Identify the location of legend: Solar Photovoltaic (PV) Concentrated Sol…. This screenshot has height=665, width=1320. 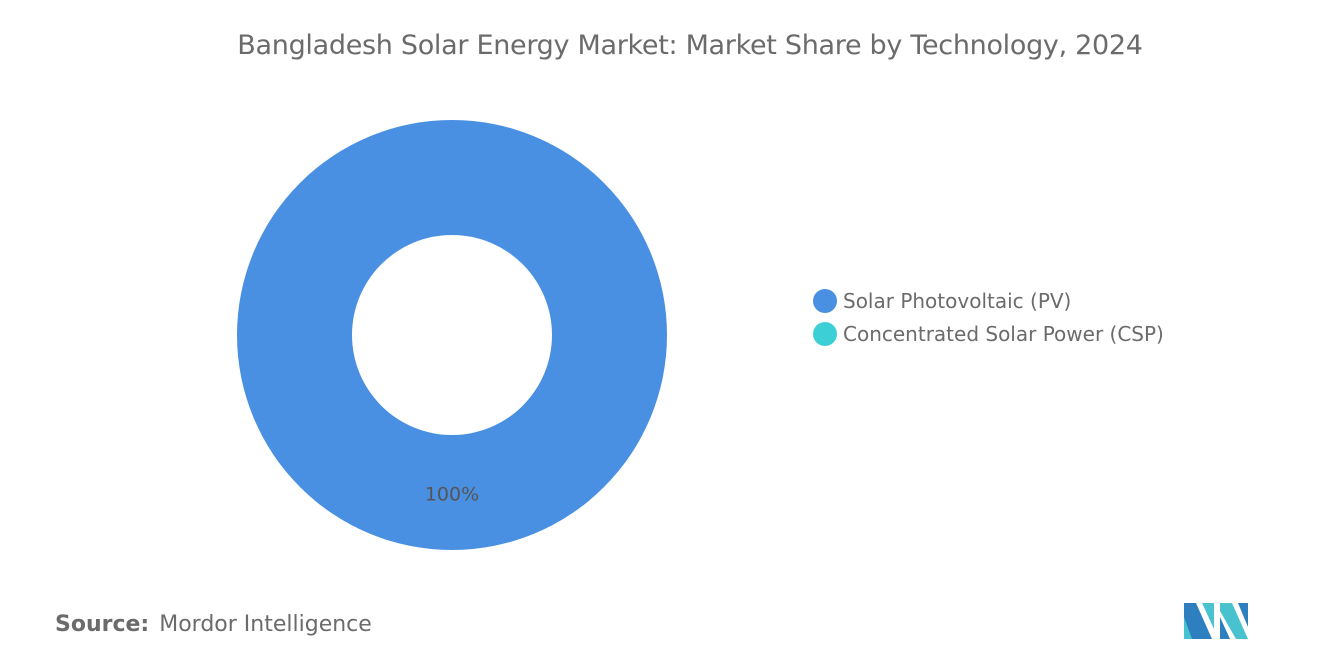
(988, 317).